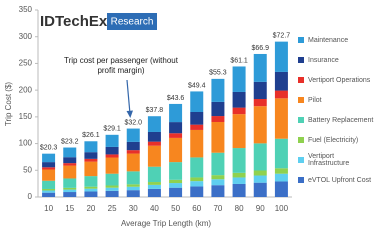 This screenshot has height=240, width=375. Describe the element at coordinates (112, 208) in the screenshot. I see `x-tick-label: 25` at that location.